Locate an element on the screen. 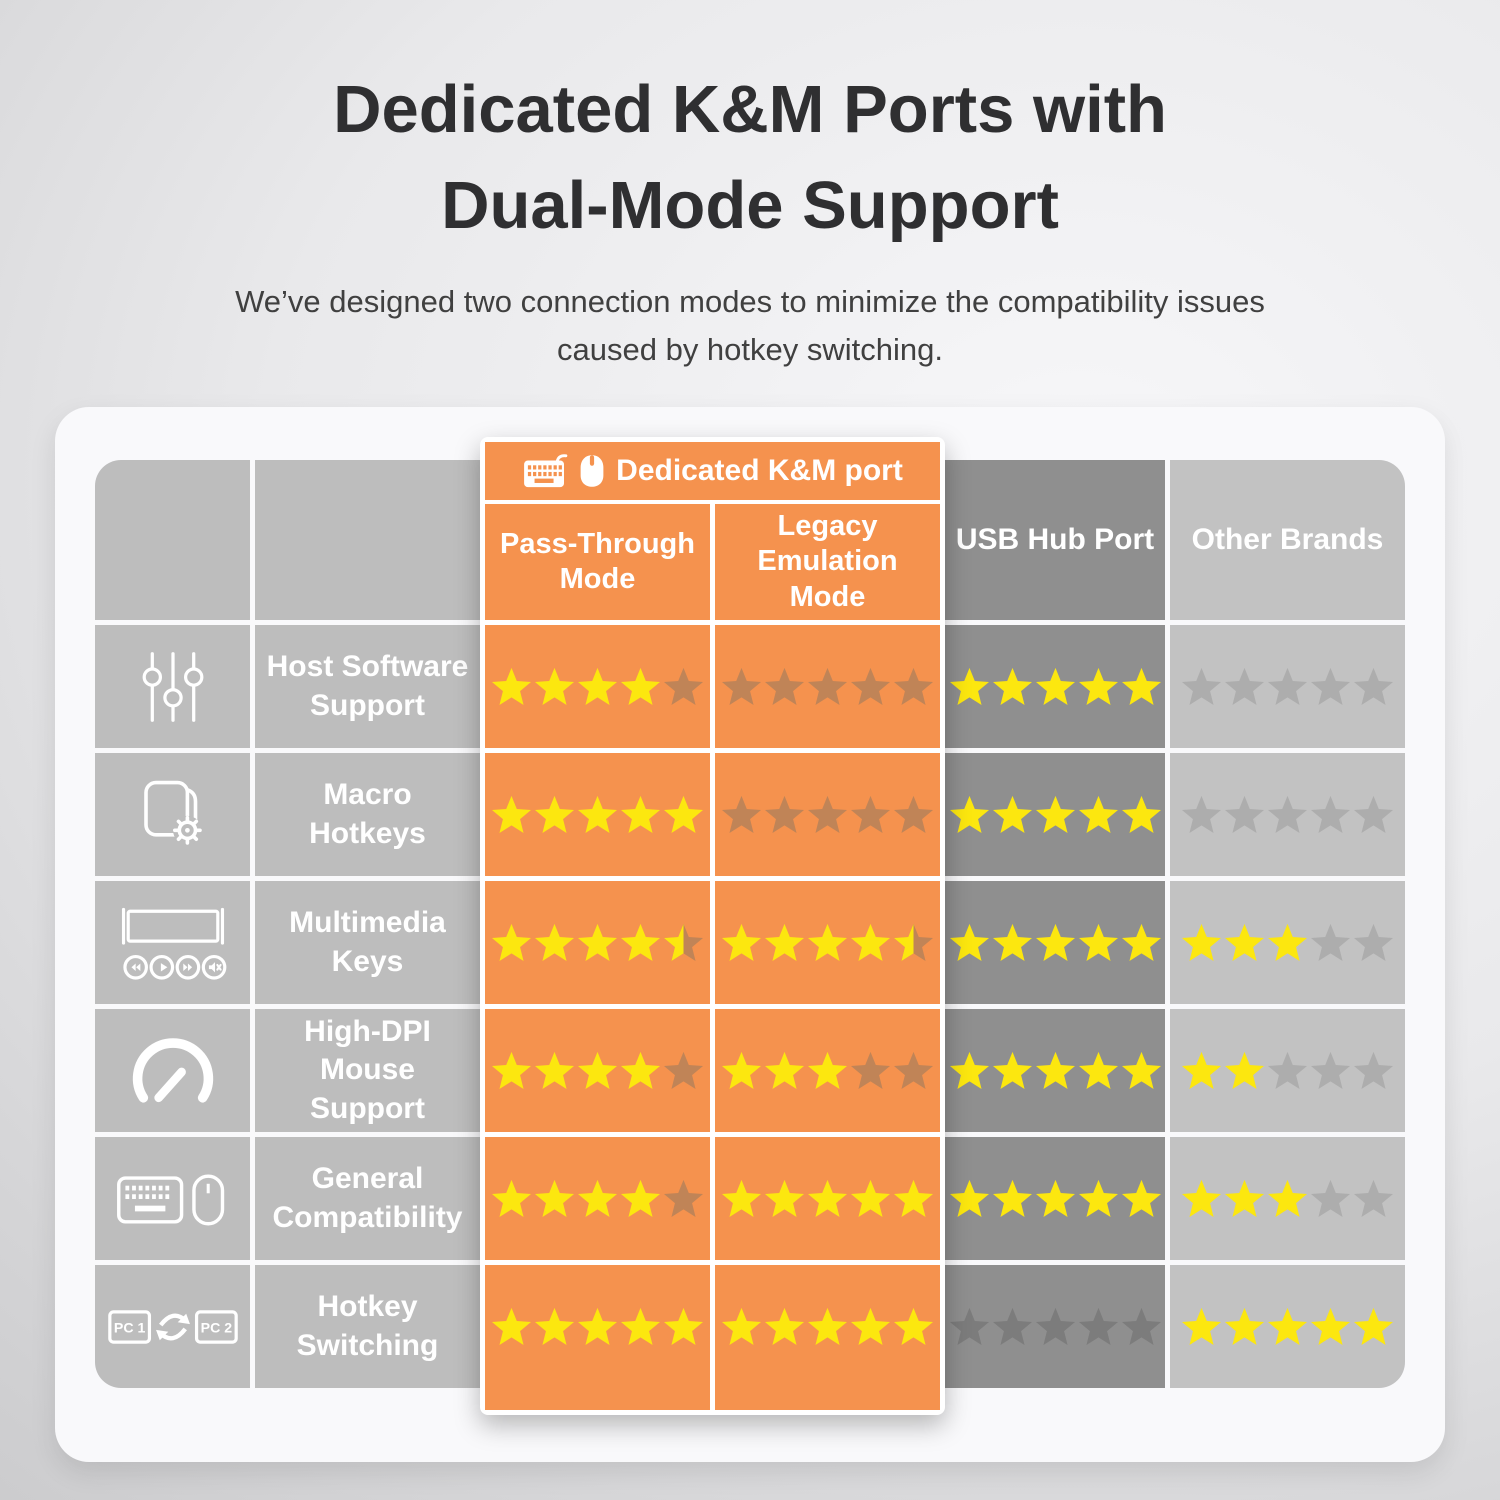  feature-label: Hotkey Switching is located at coordinates (367, 1326).